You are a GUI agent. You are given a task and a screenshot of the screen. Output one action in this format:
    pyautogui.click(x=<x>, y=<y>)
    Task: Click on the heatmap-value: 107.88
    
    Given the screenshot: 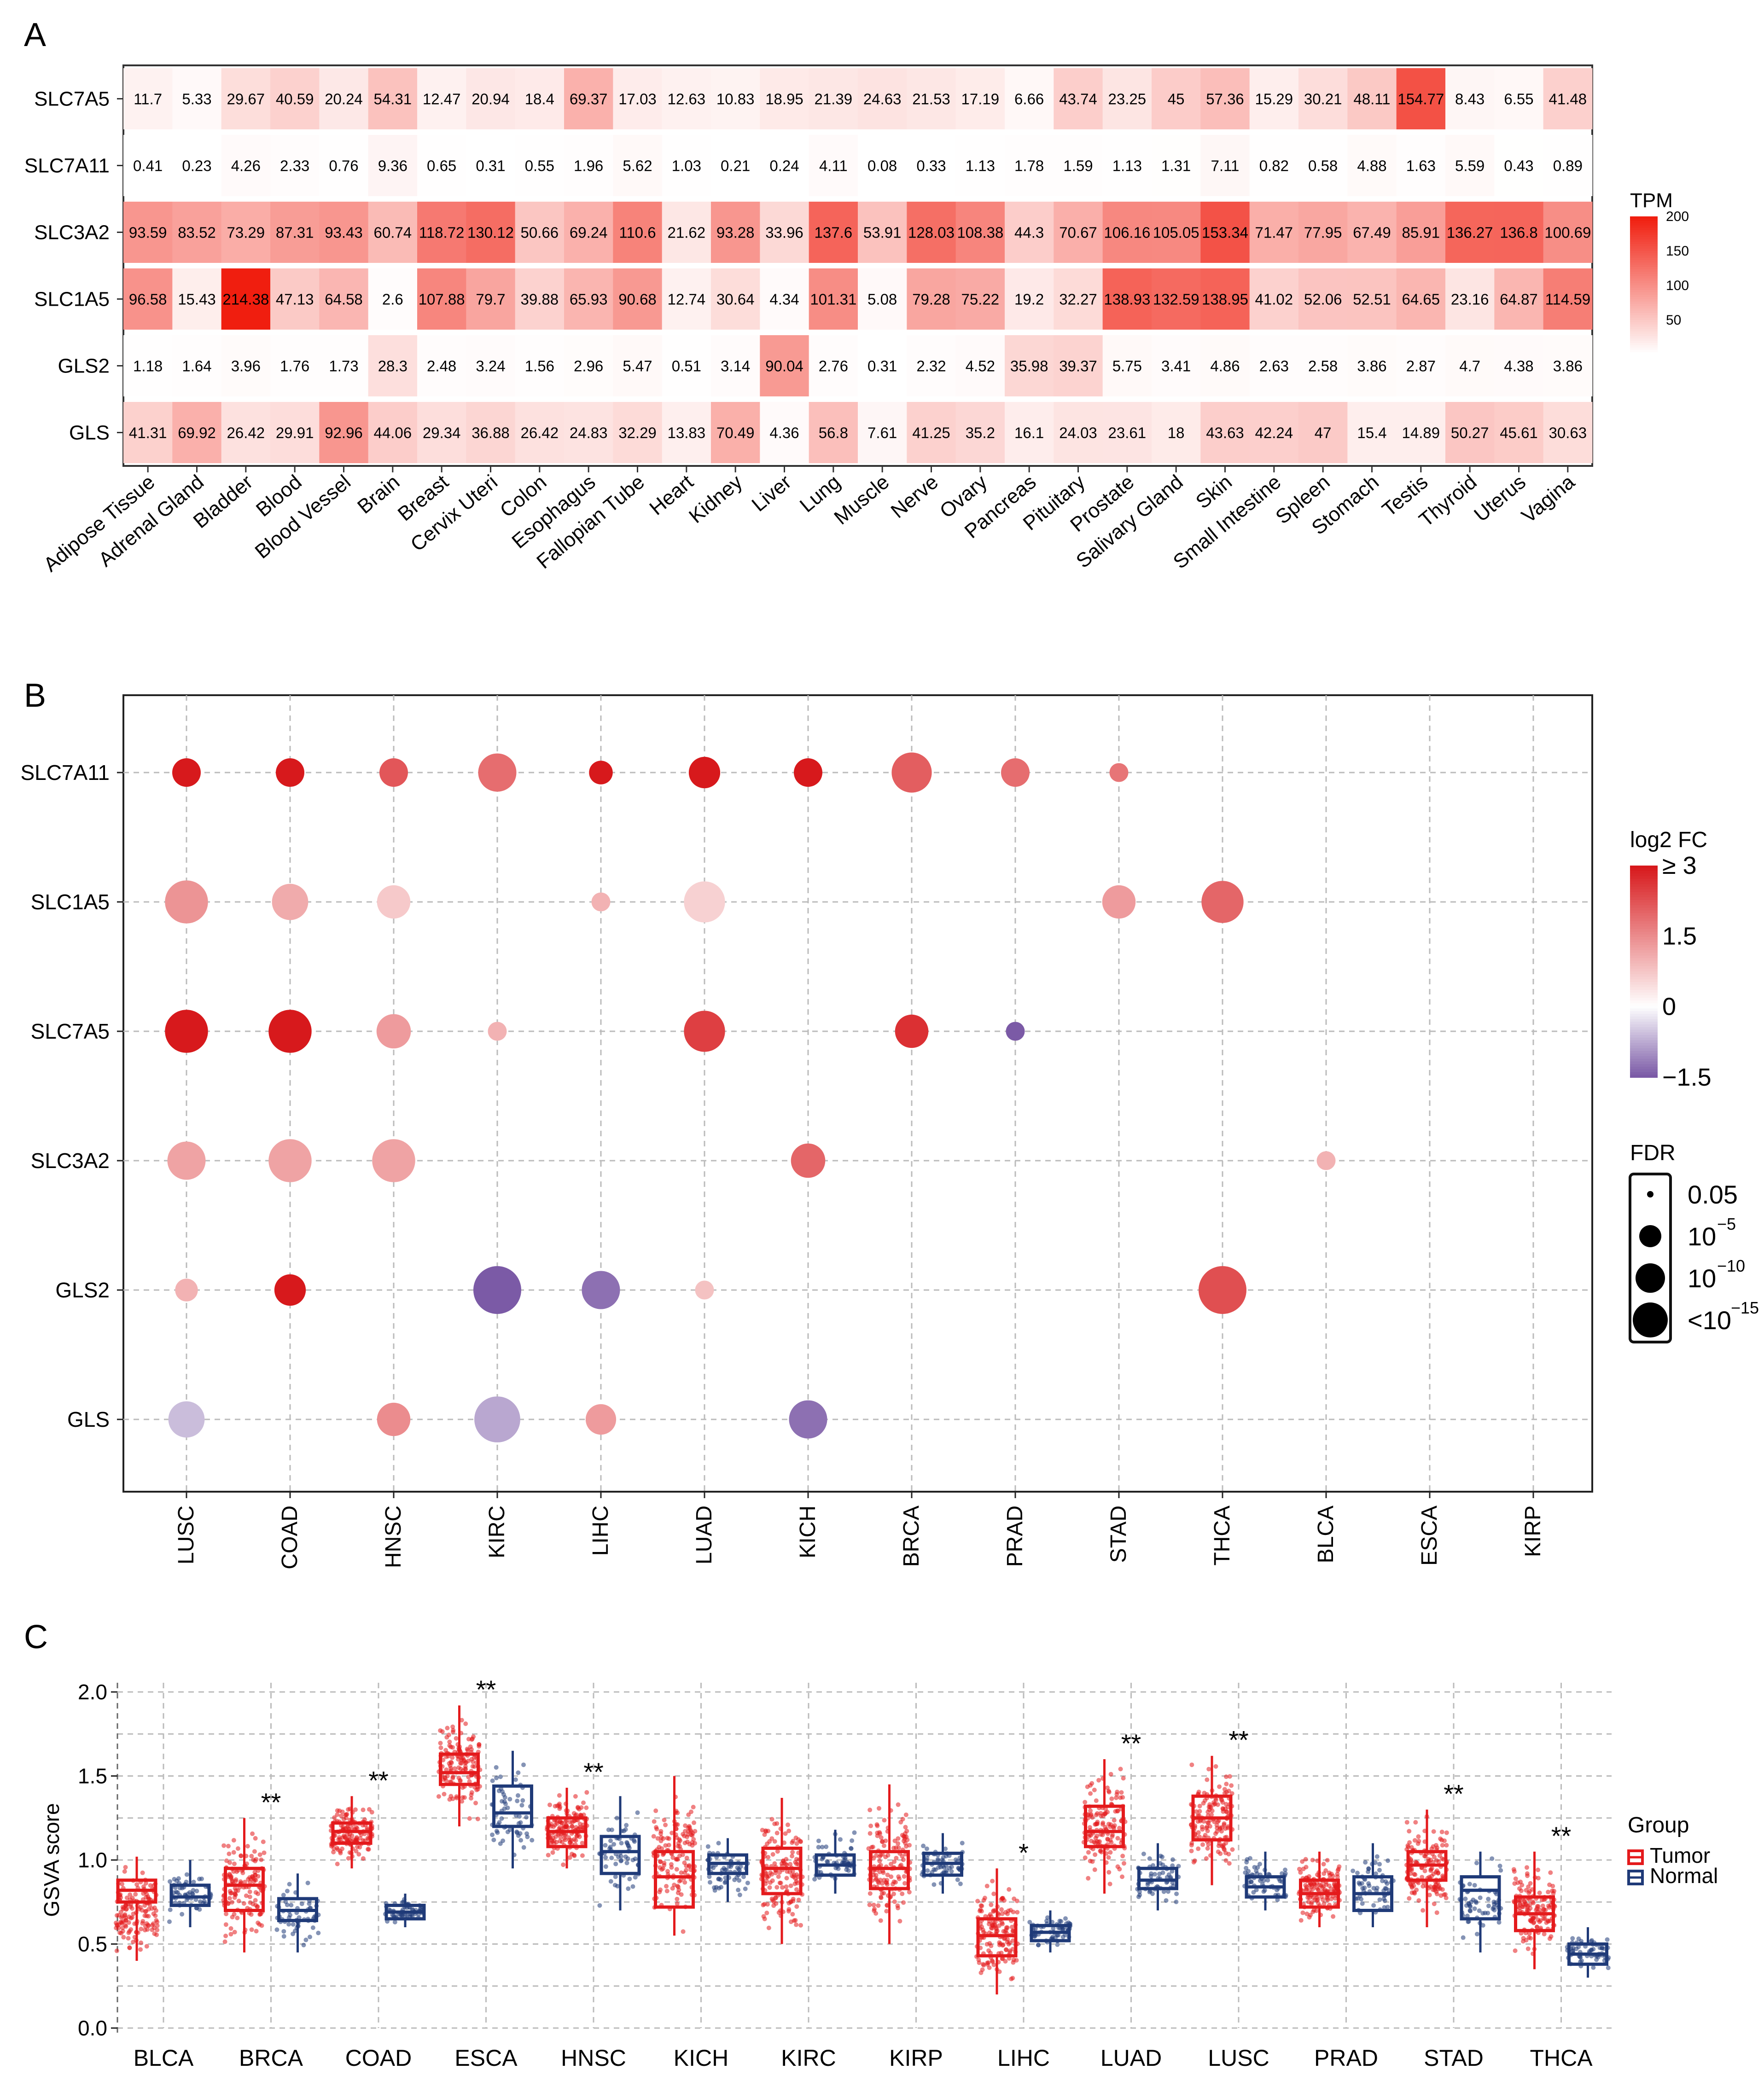 What is the action you would take?
    pyautogui.click(x=442, y=299)
    